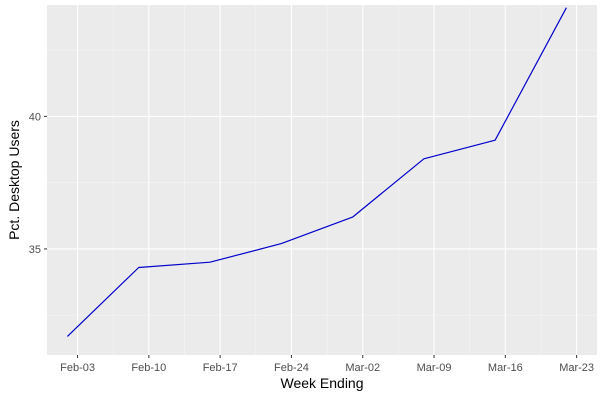 Image resolution: width=600 pixels, height=405 pixels. What do you see at coordinates (434, 368) in the screenshot?
I see `x-tick-label: Mar-09` at bounding box center [434, 368].